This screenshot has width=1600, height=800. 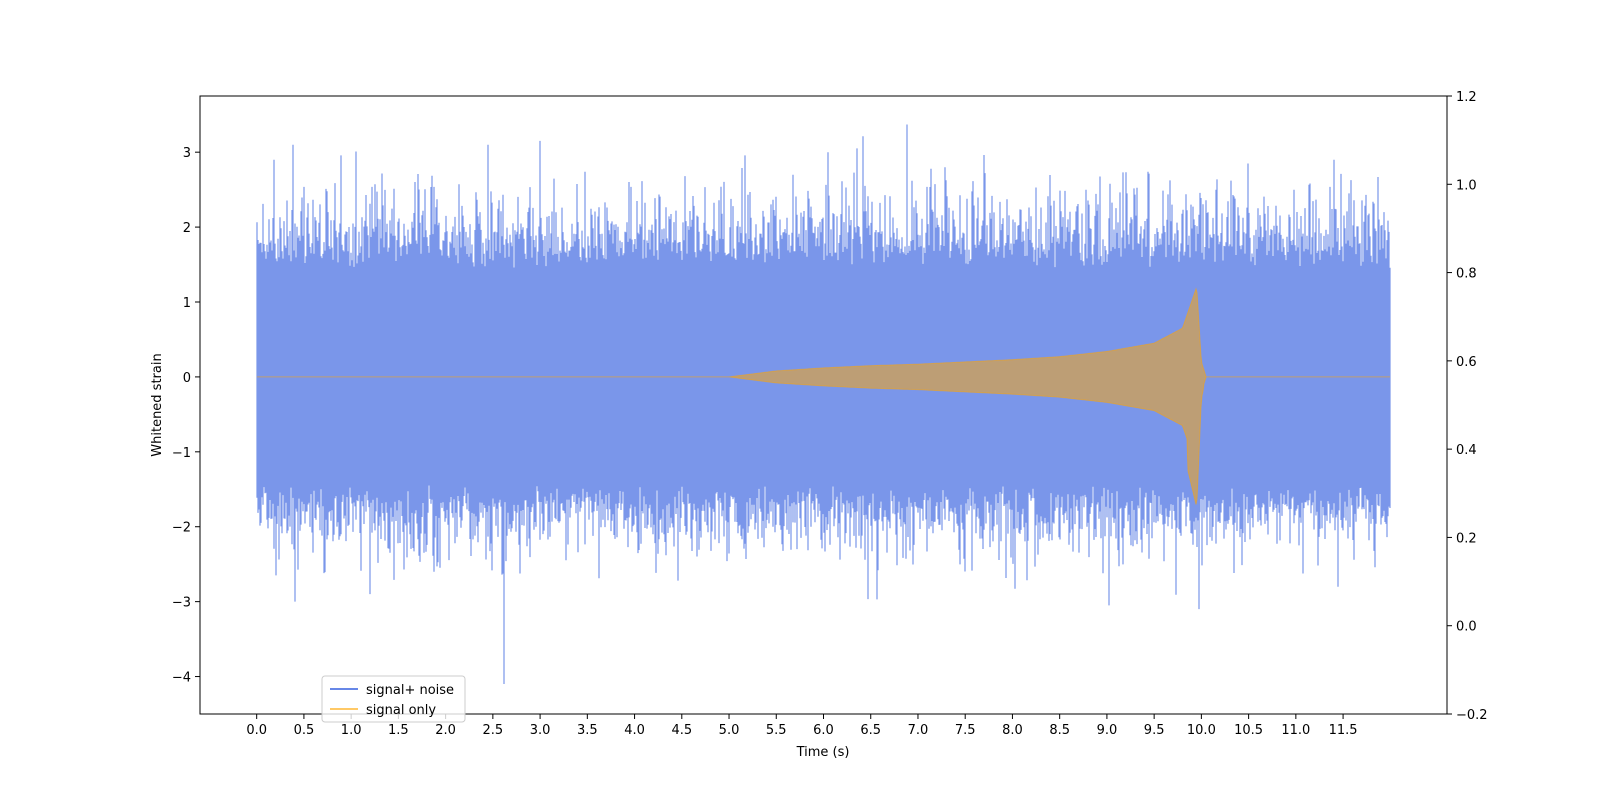 I want to click on y-tick-label: −2, so click(x=181, y=528).